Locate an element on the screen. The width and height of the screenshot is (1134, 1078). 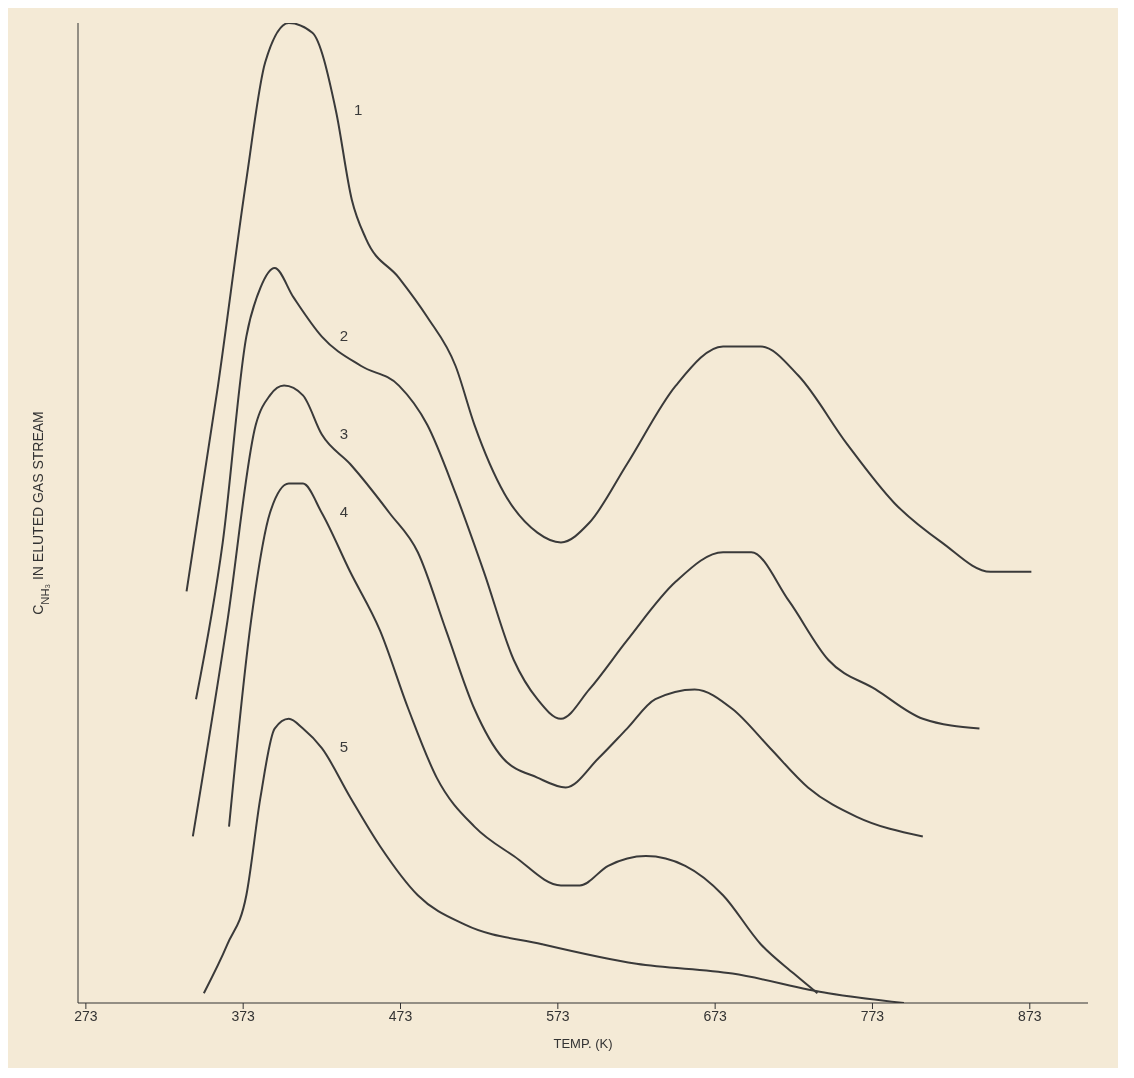
x-tick-label: 573 is located at coordinates (558, 1015).